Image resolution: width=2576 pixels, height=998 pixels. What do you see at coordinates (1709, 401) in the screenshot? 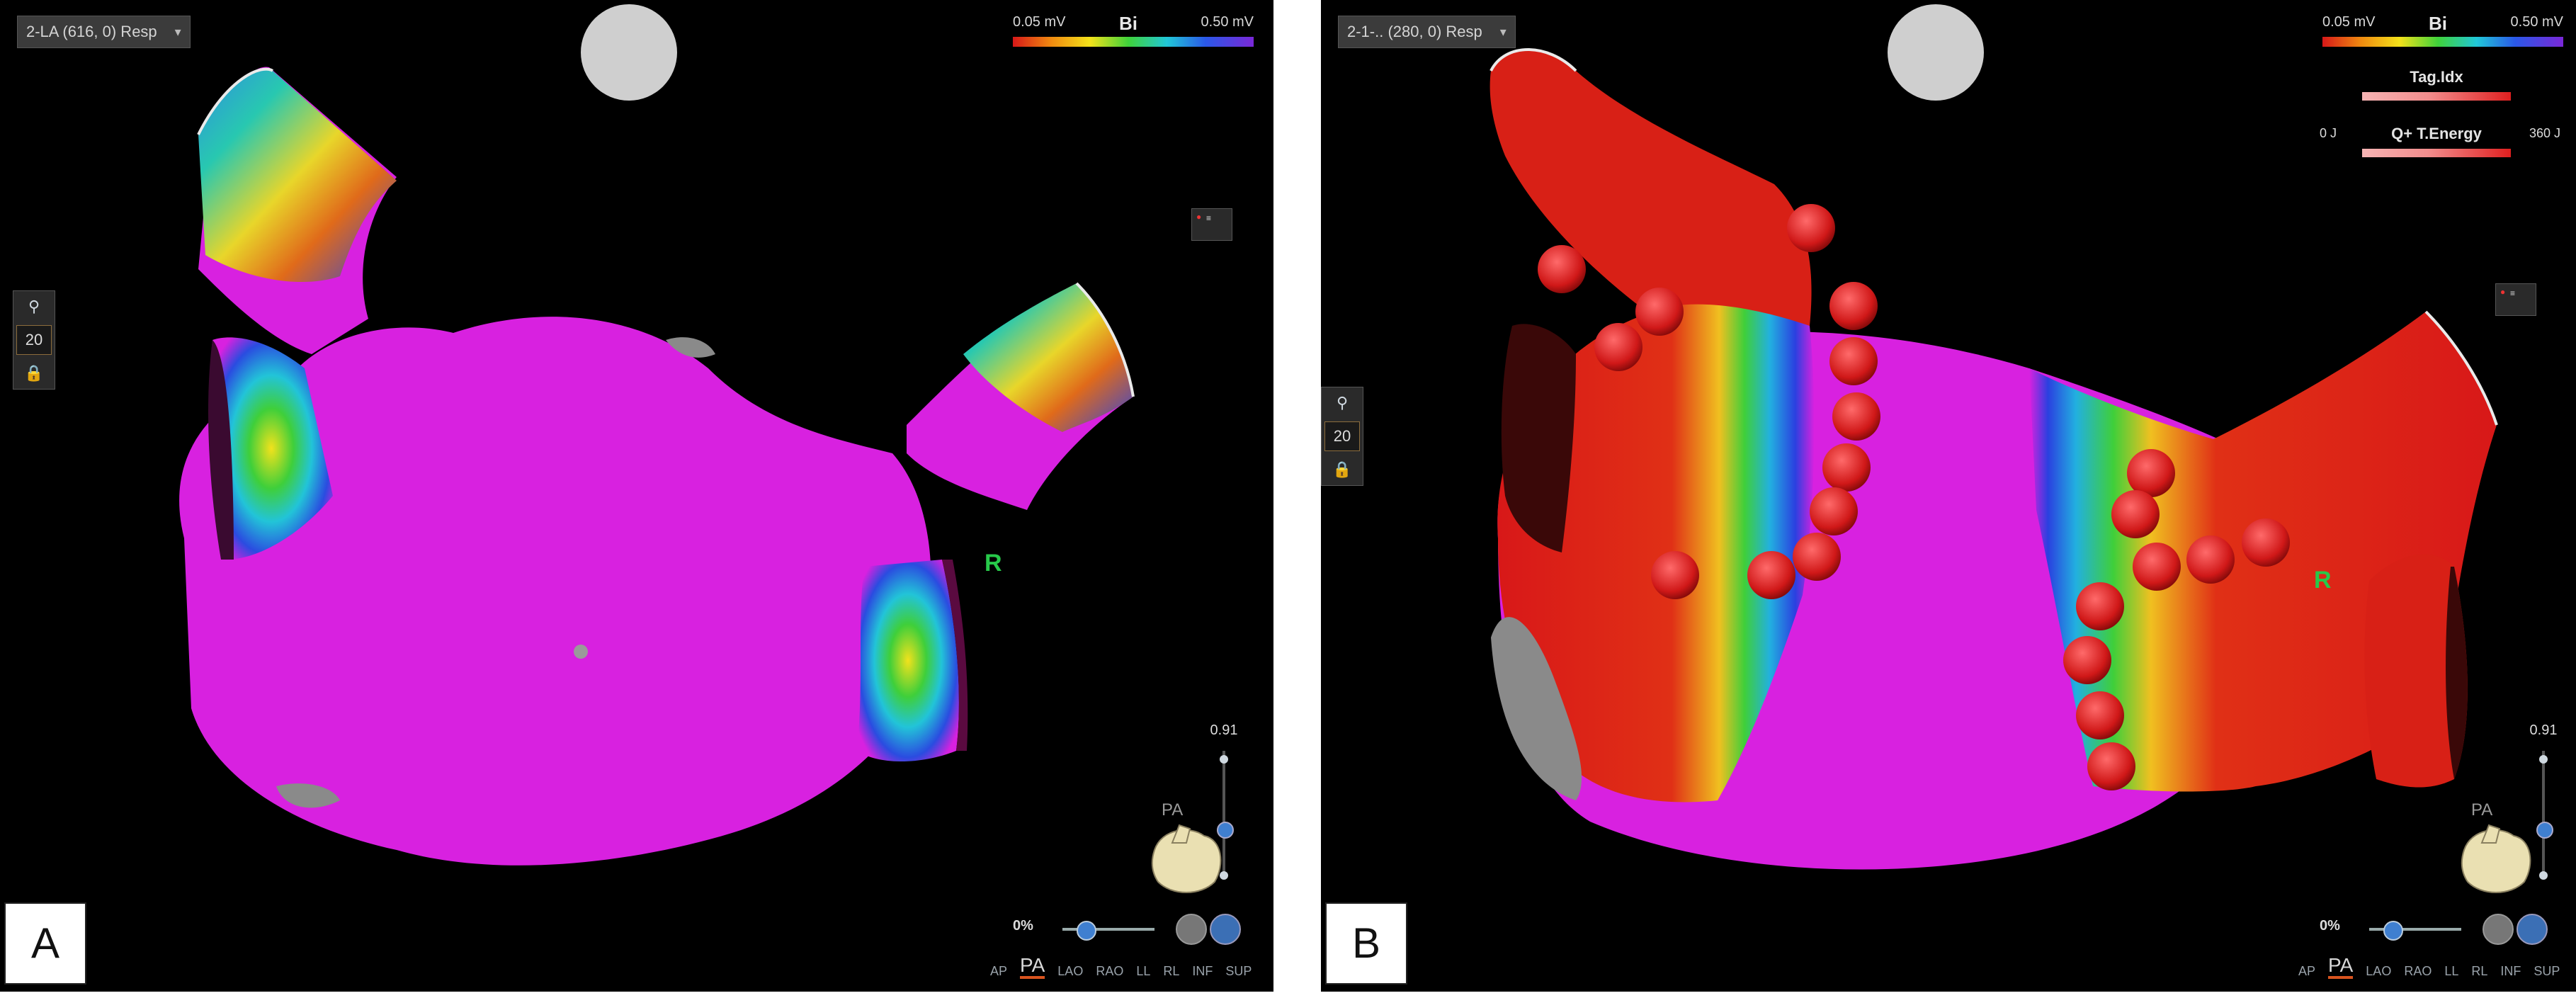
I see `ablation-lesions-left` at bounding box center [1709, 401].